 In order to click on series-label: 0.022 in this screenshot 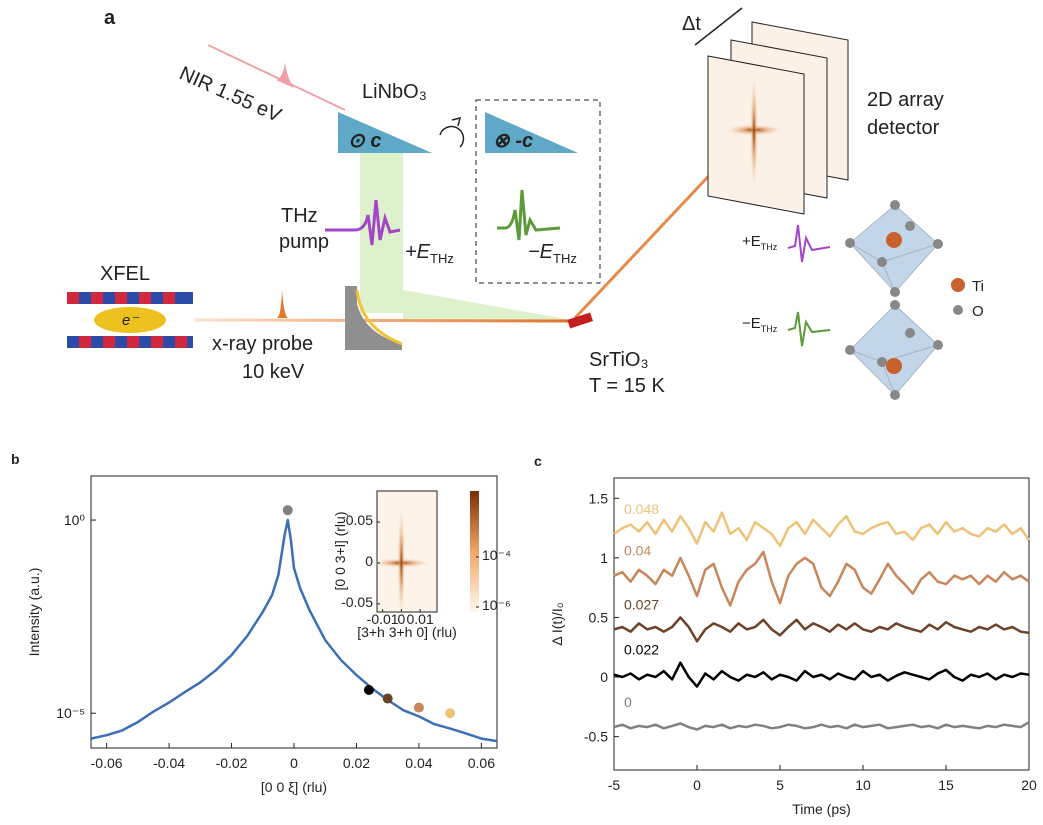, I will do `click(641, 650)`.